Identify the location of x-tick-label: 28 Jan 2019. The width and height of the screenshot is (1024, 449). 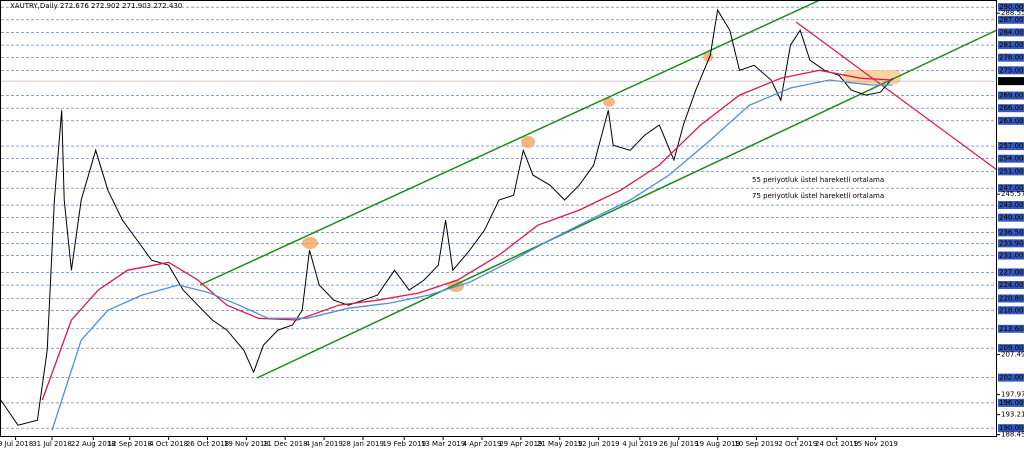
(363, 444).